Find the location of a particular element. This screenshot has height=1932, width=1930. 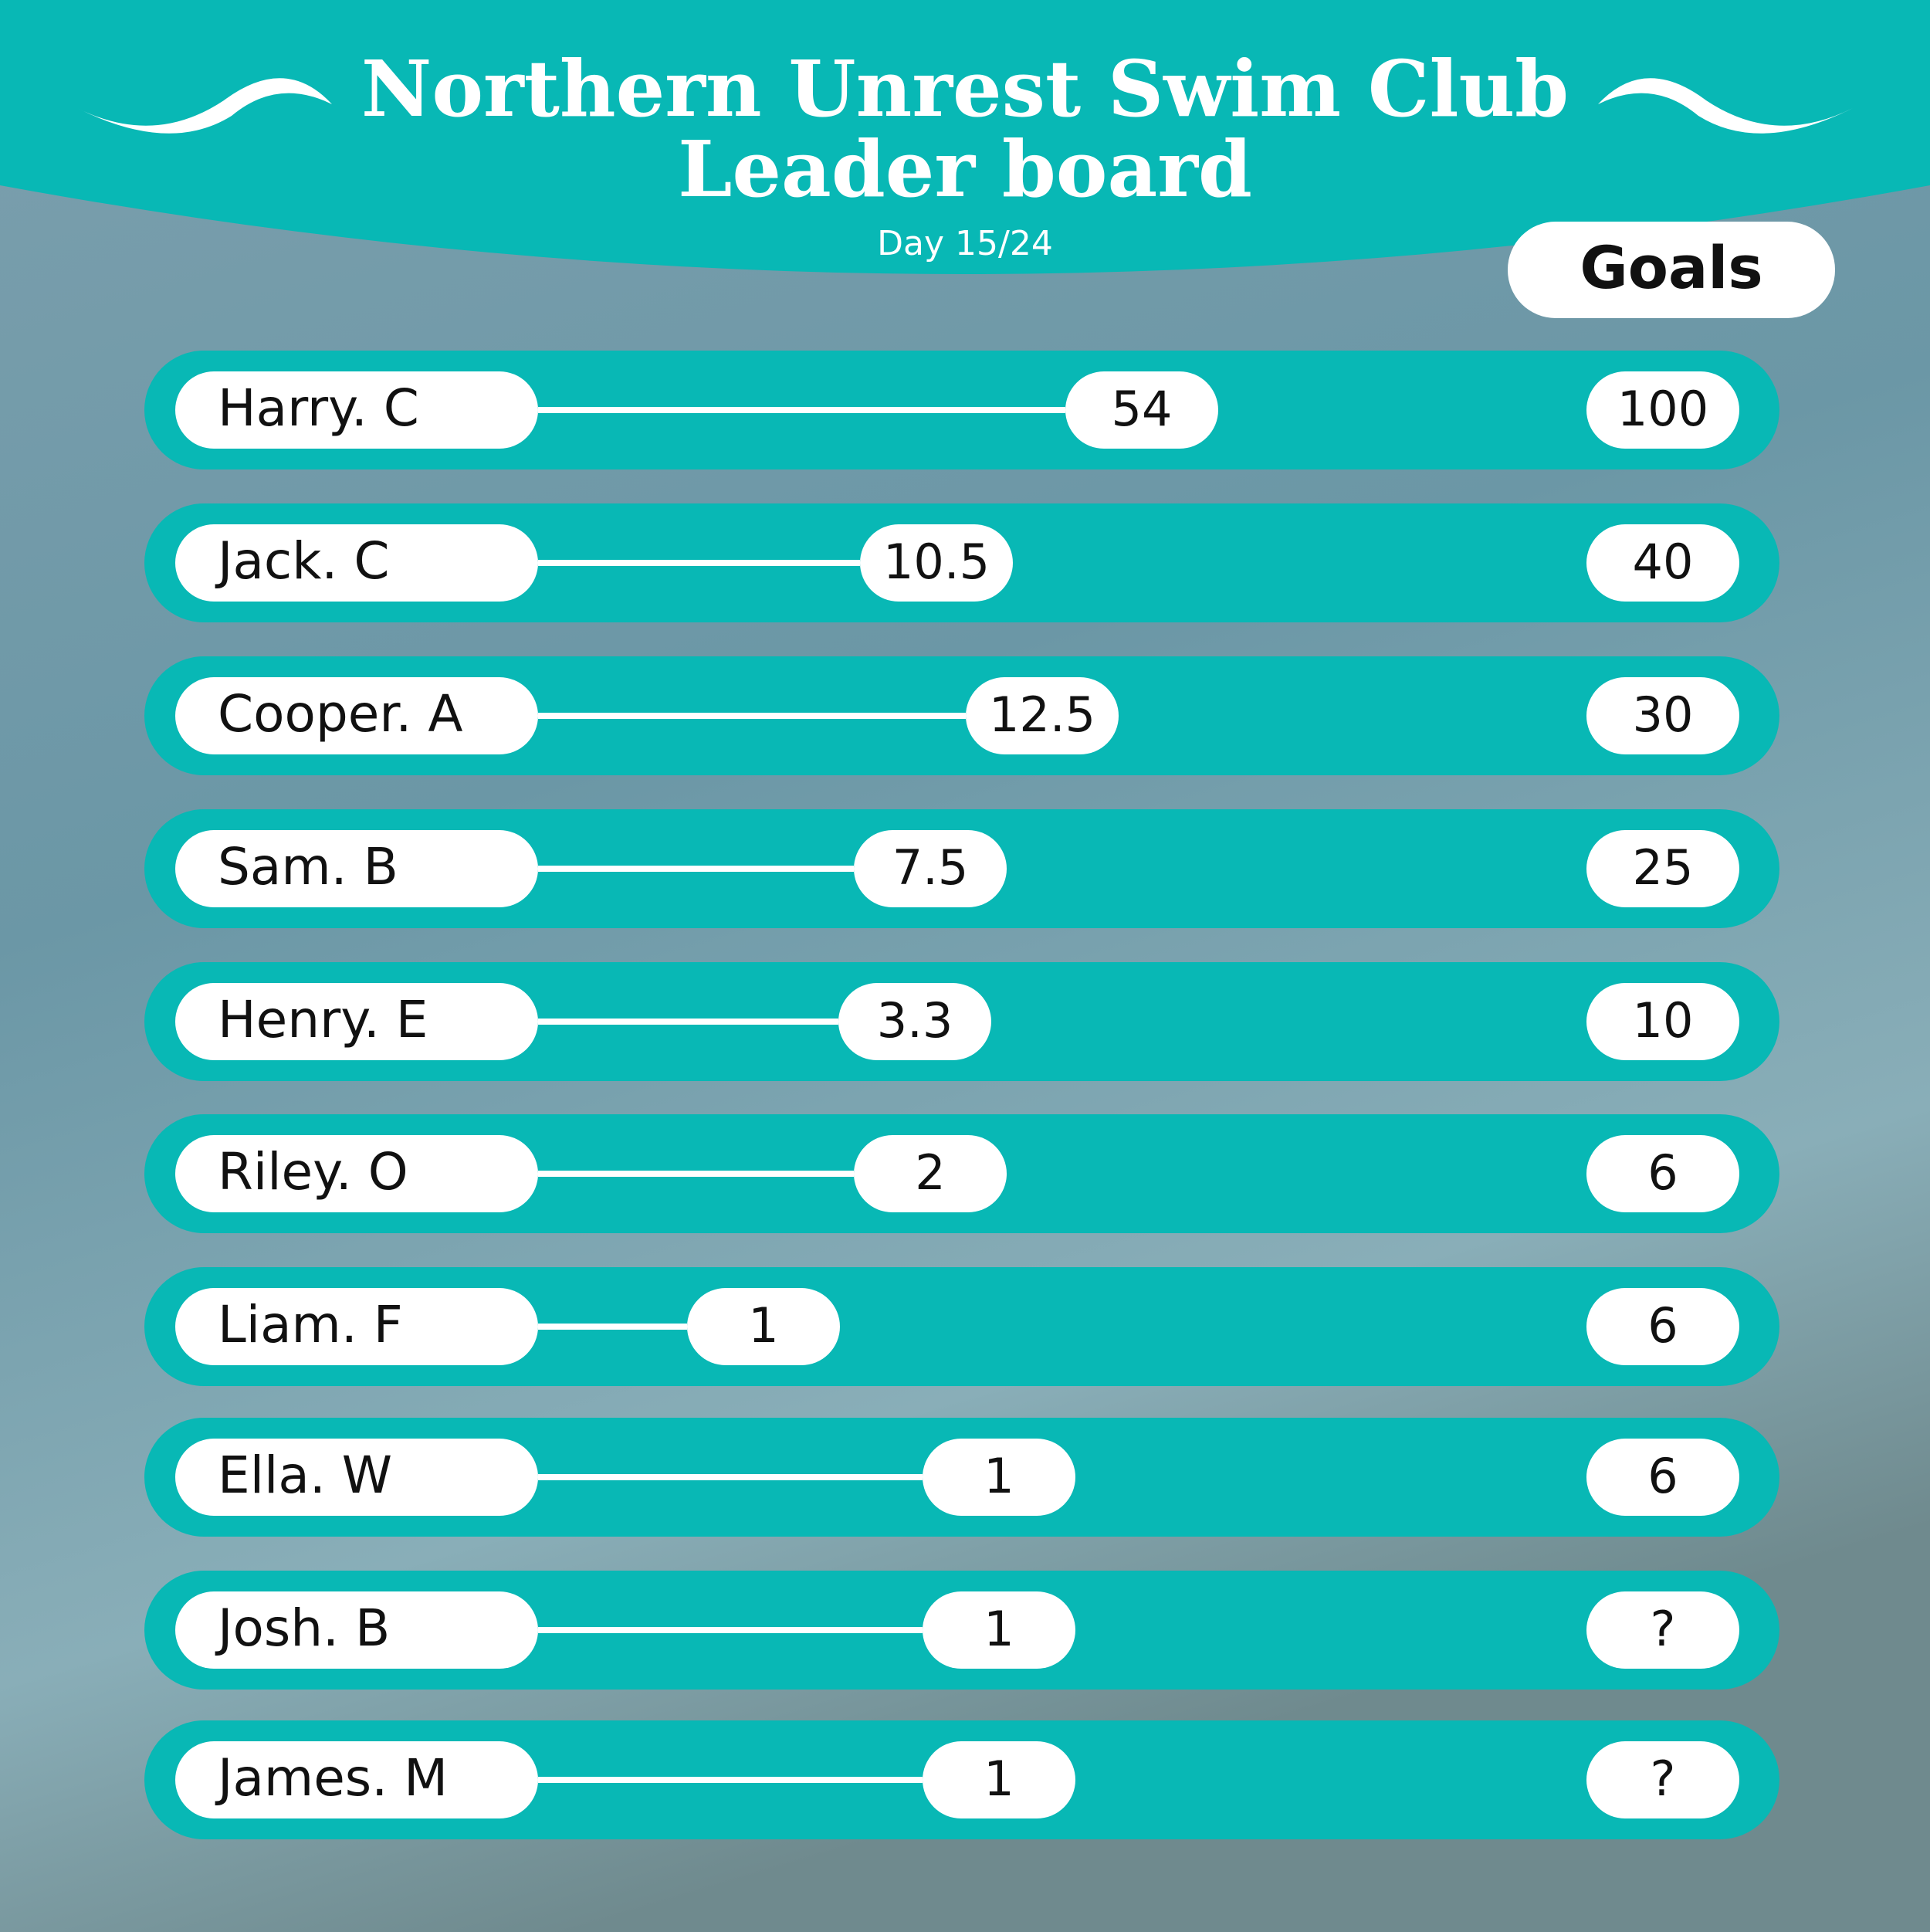

goals-label: Goals is located at coordinates (1671, 267).